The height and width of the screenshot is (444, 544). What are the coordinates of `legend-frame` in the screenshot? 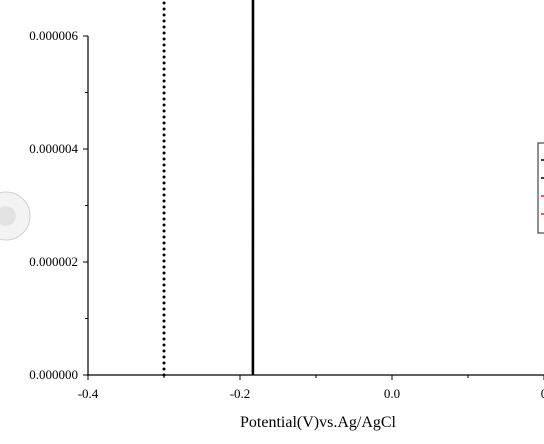 It's located at (540, 188).